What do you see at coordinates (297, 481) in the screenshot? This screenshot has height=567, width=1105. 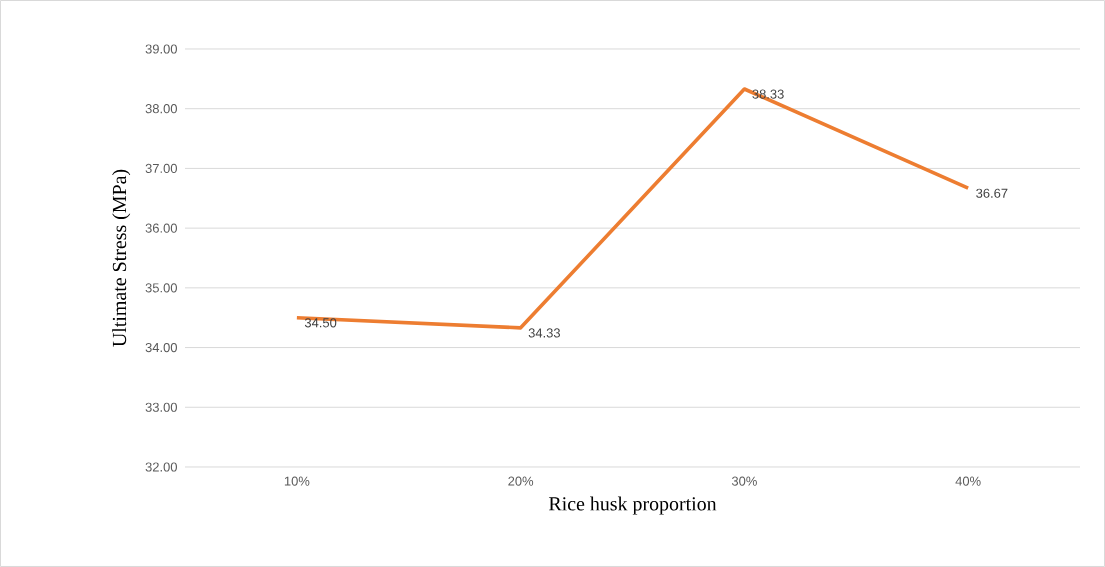 I see `x-tick-label: 10%` at bounding box center [297, 481].